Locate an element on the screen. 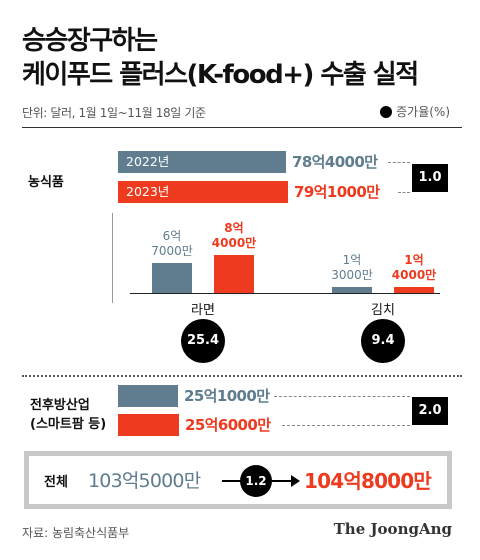  section-divider is located at coordinates (242, 376).